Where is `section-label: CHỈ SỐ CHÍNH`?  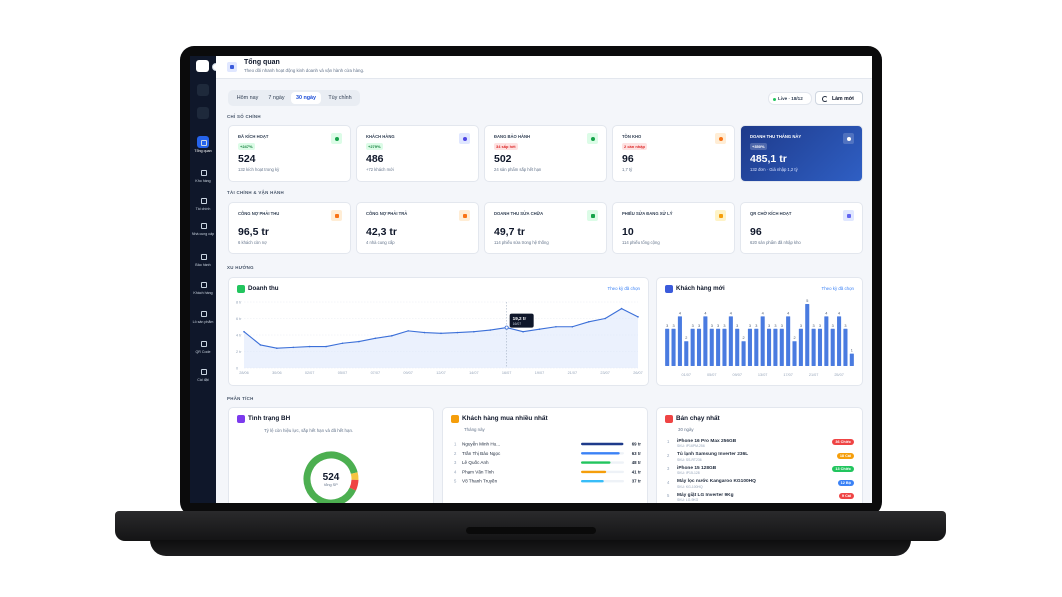
section-label: CHỈ SỐ CHÍNH is located at coordinates (244, 116).